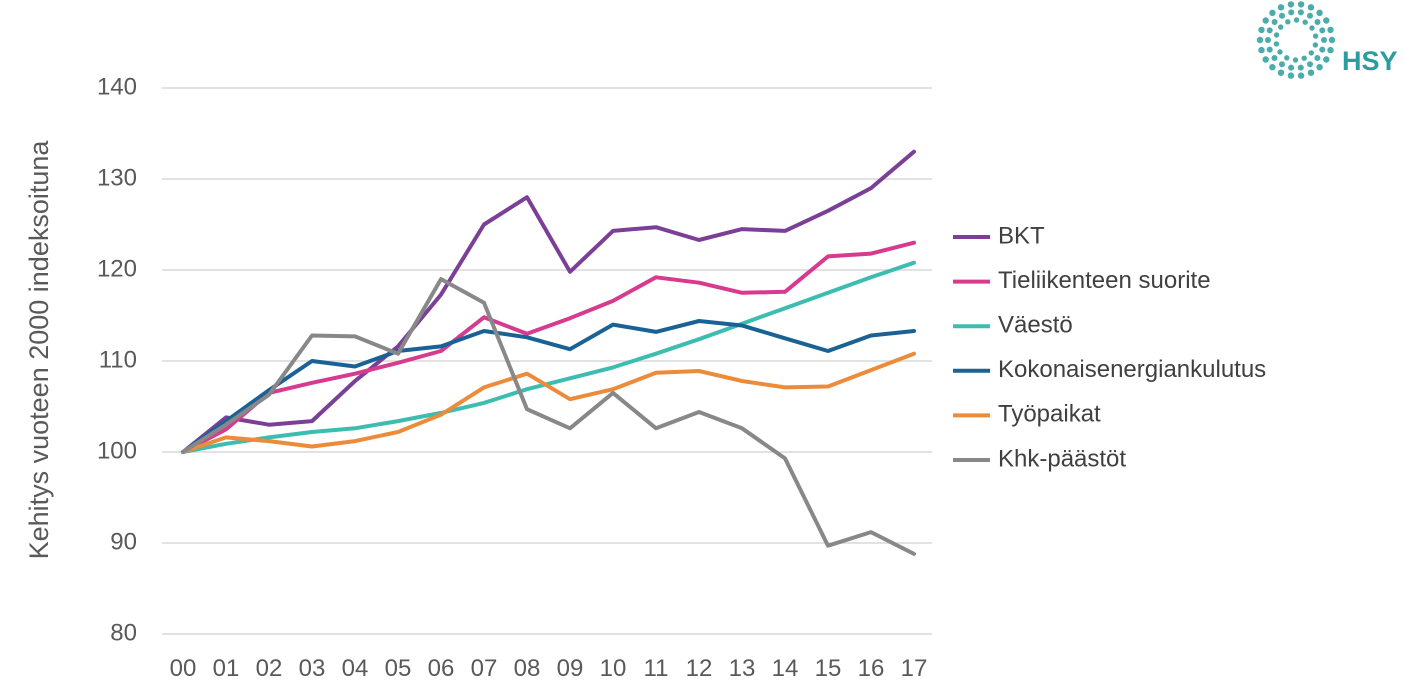 The height and width of the screenshot is (690, 1404). I want to click on y-tick-labels: 80 90 100 110 120 130 140, so click(117, 359).